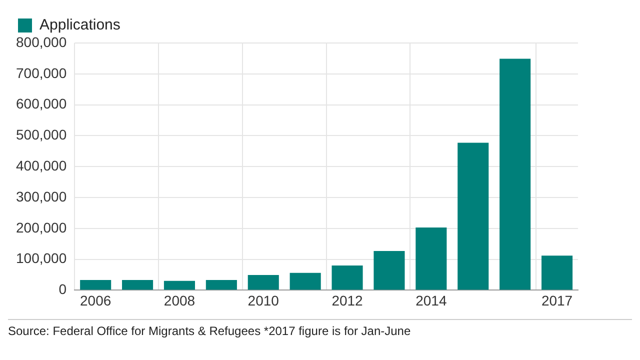  I want to click on legend-label: Applications, so click(80, 25).